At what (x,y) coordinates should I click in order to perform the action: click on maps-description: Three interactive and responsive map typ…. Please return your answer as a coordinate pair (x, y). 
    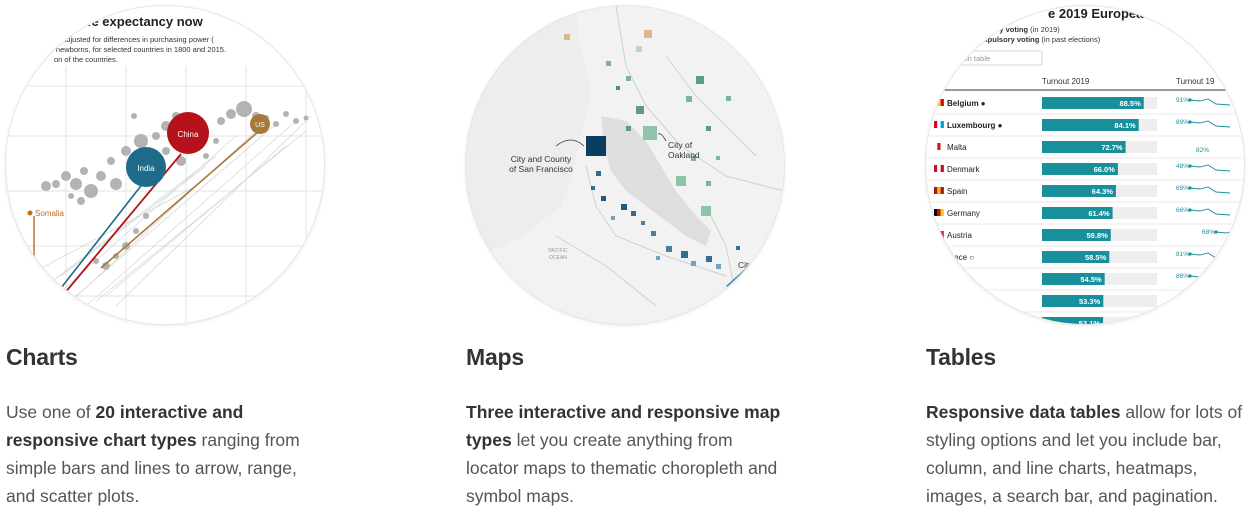
    Looking at the image, I should click on (623, 454).